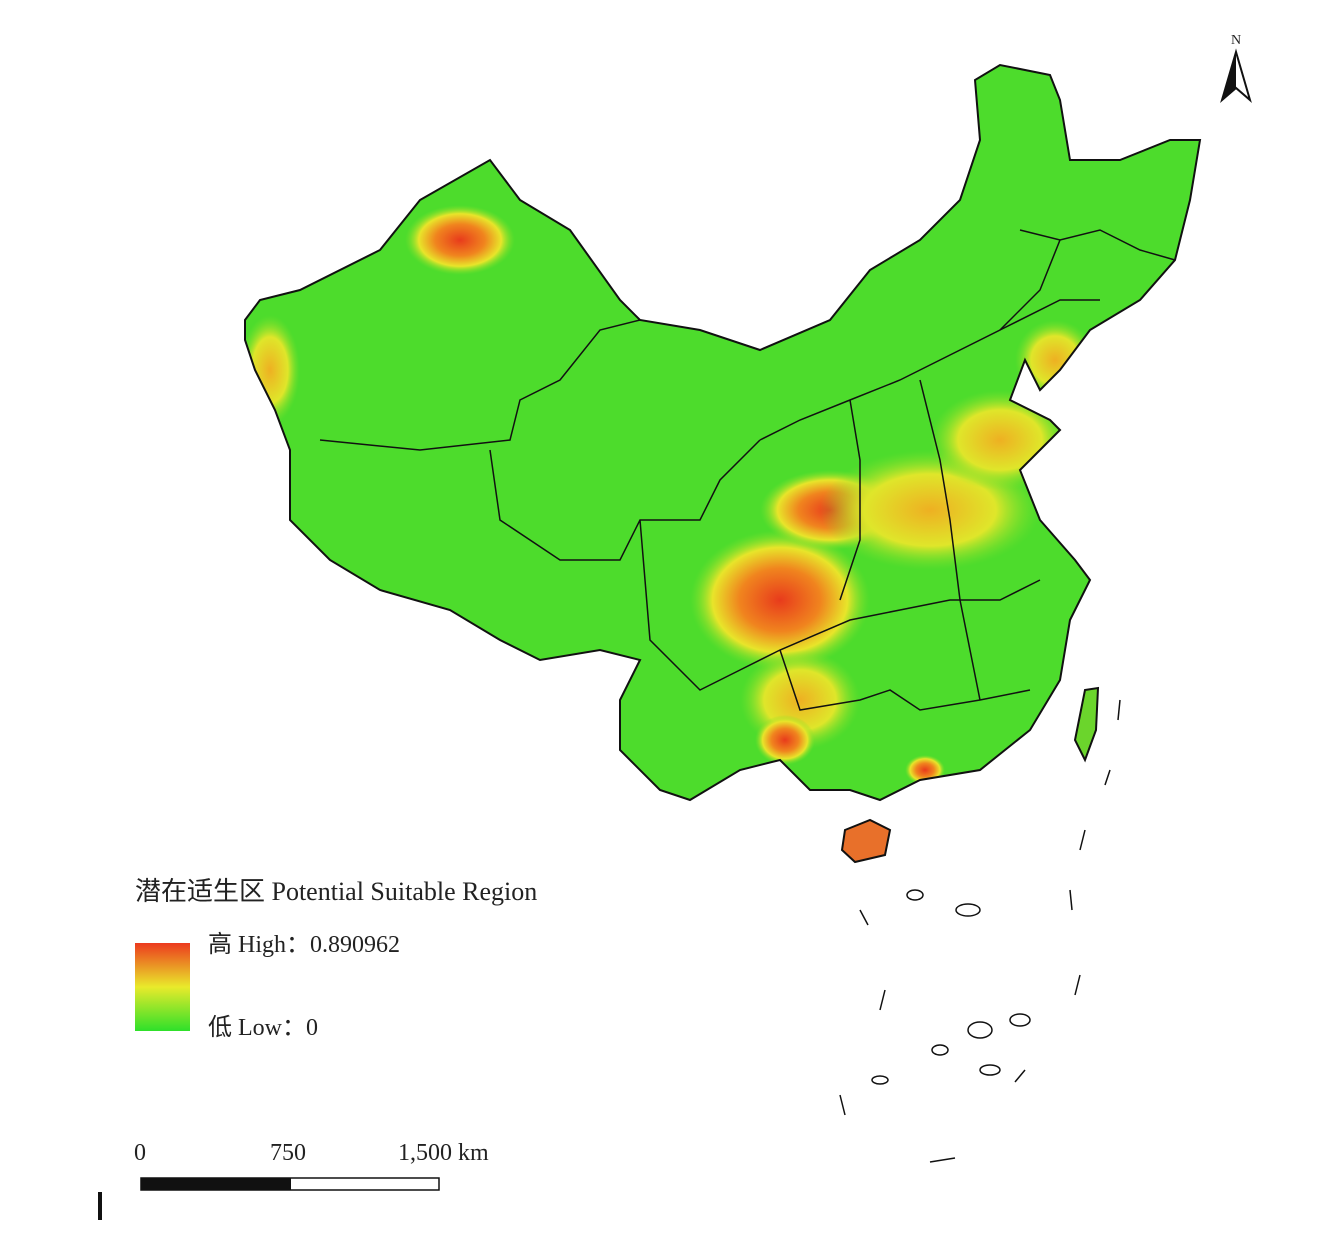 The height and width of the screenshot is (1240, 1319). Describe the element at coordinates (162, 987) in the screenshot. I see `legend-ramp` at that location.